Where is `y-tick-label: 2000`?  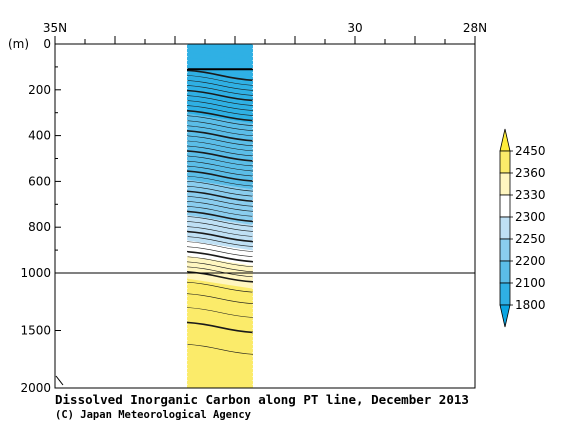
y-tick-label: 2000 is located at coordinates (35, 388).